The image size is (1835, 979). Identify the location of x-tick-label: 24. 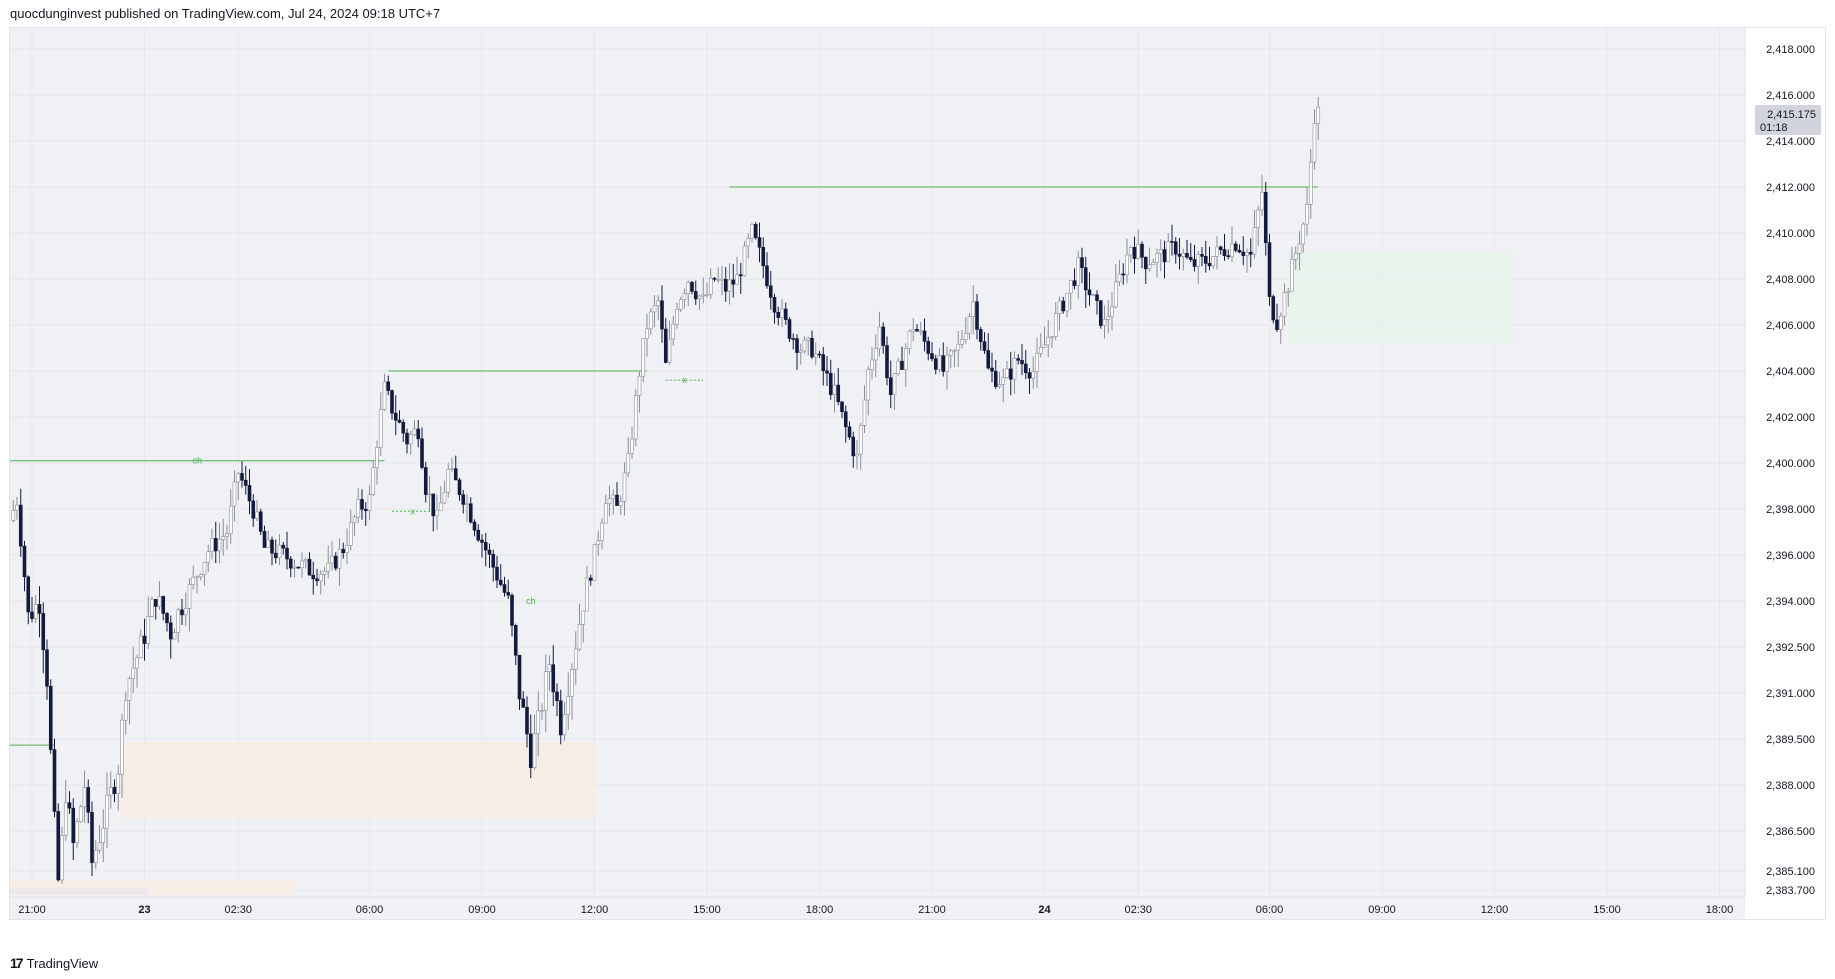
(1044, 910).